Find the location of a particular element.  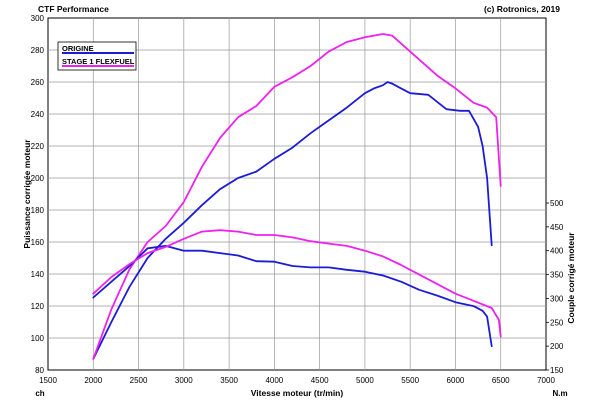

y-right-tick-350: 350 is located at coordinates (557, 275).